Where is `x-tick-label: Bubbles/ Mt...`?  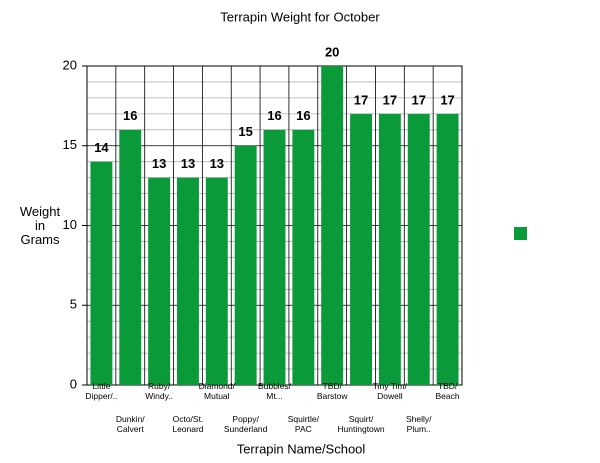
x-tick-label: Bubbles/ Mt... is located at coordinates (274, 391).